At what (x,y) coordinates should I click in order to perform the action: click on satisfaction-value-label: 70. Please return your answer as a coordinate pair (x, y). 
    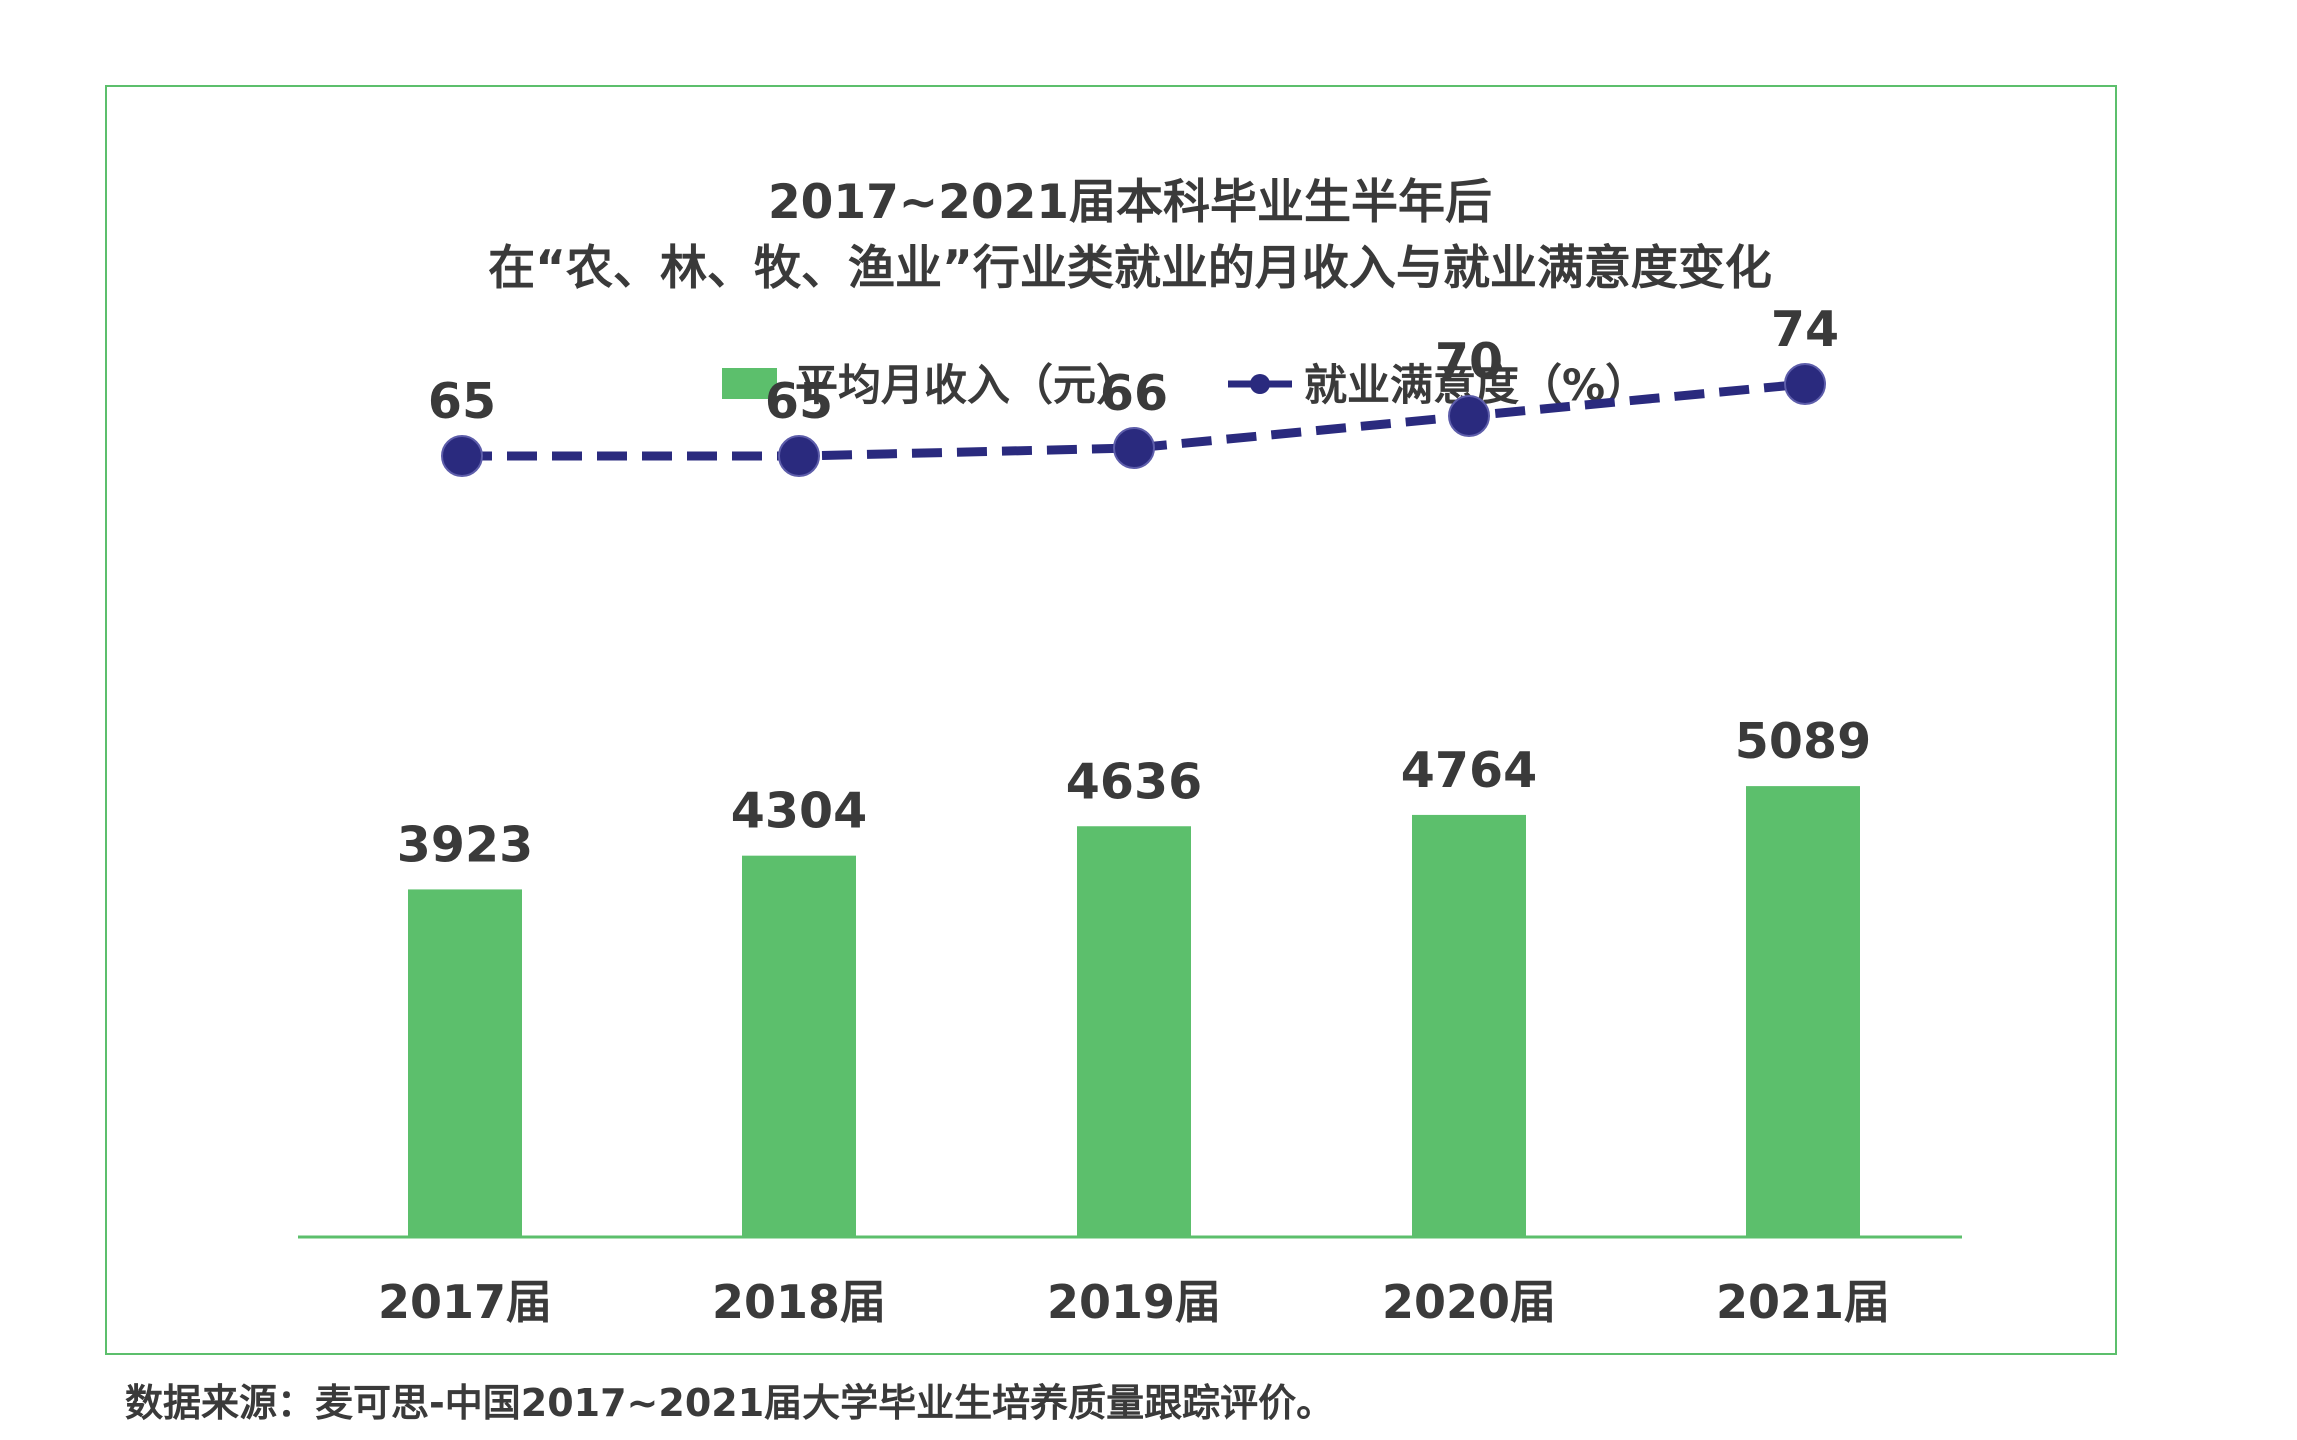
    Looking at the image, I should click on (1469, 361).